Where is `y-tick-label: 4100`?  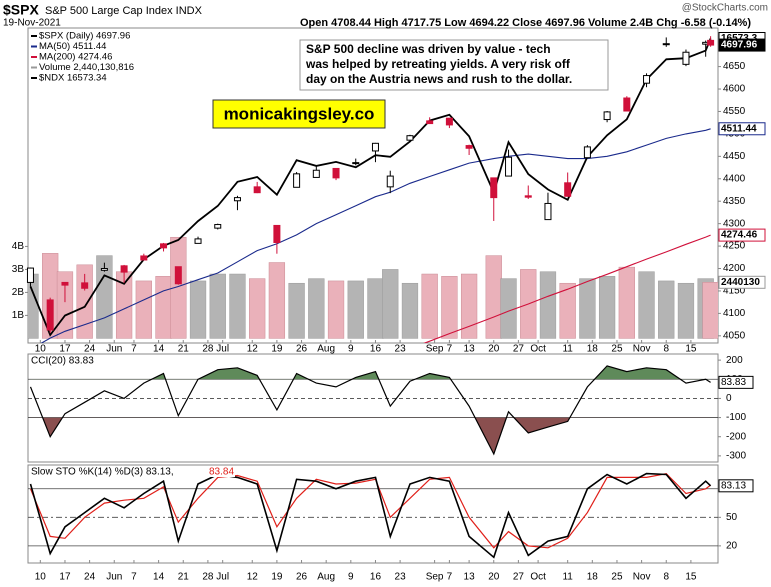
y-tick-label: 4100 is located at coordinates (734, 313).